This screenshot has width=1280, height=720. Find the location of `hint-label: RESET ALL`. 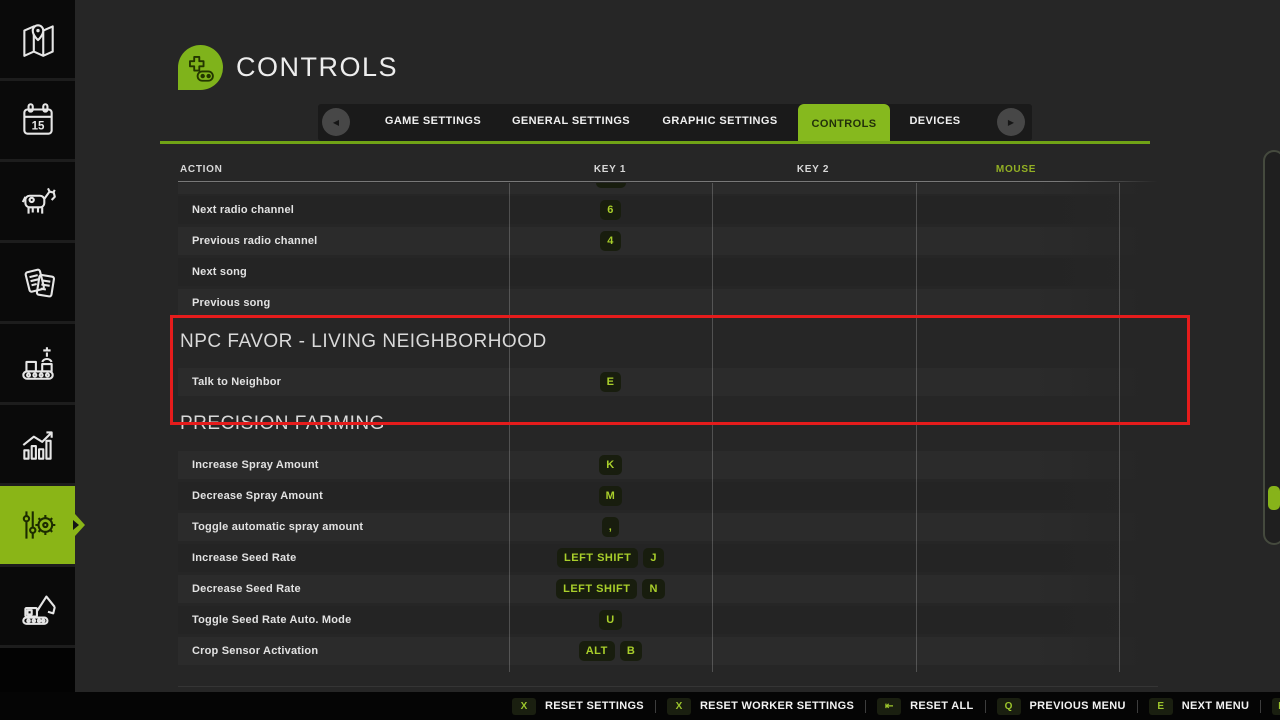

hint-label: RESET ALL is located at coordinates (942, 706).